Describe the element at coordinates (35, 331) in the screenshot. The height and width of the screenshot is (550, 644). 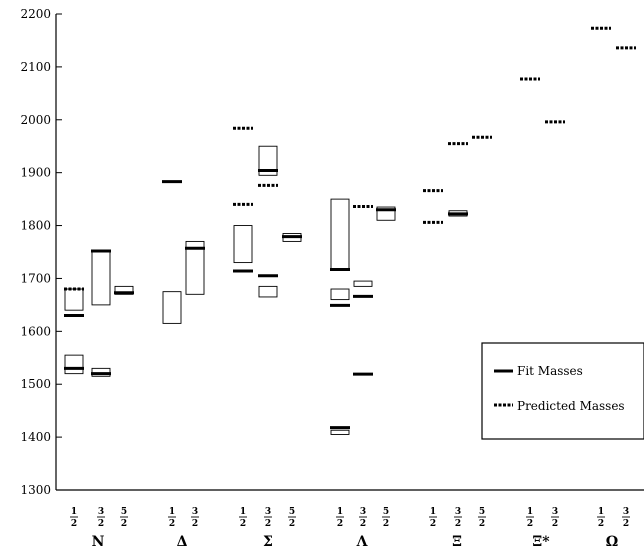
I see `y-tick-label: 1600` at that location.